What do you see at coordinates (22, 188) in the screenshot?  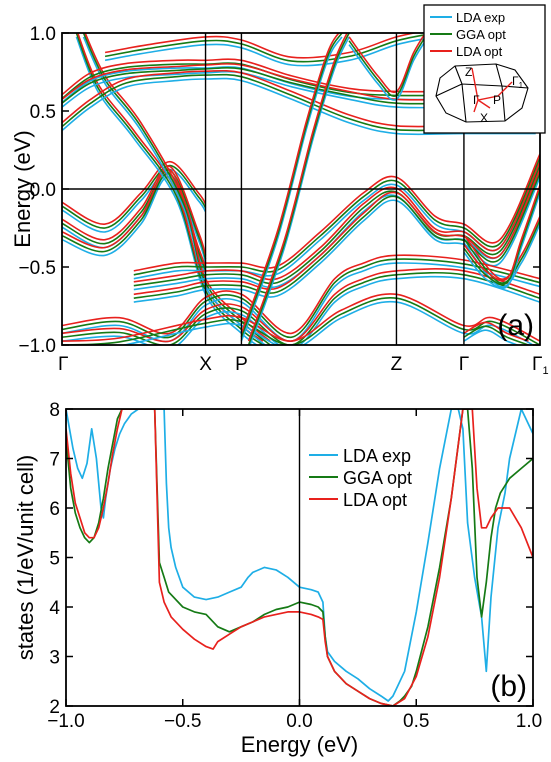 I see `y-axis-label: Energy (eV)` at bounding box center [22, 188].